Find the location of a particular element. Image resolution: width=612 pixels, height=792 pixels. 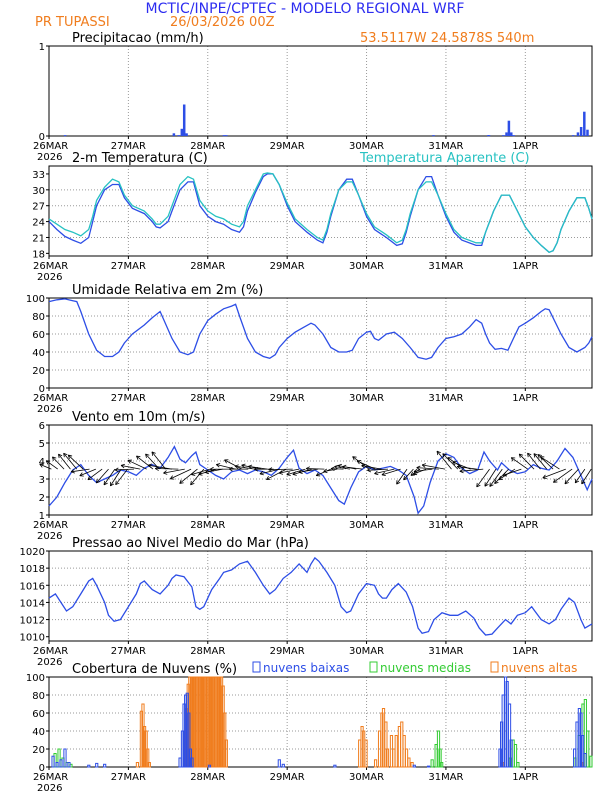

y-tick-label: 4 is located at coordinates (42, 462).